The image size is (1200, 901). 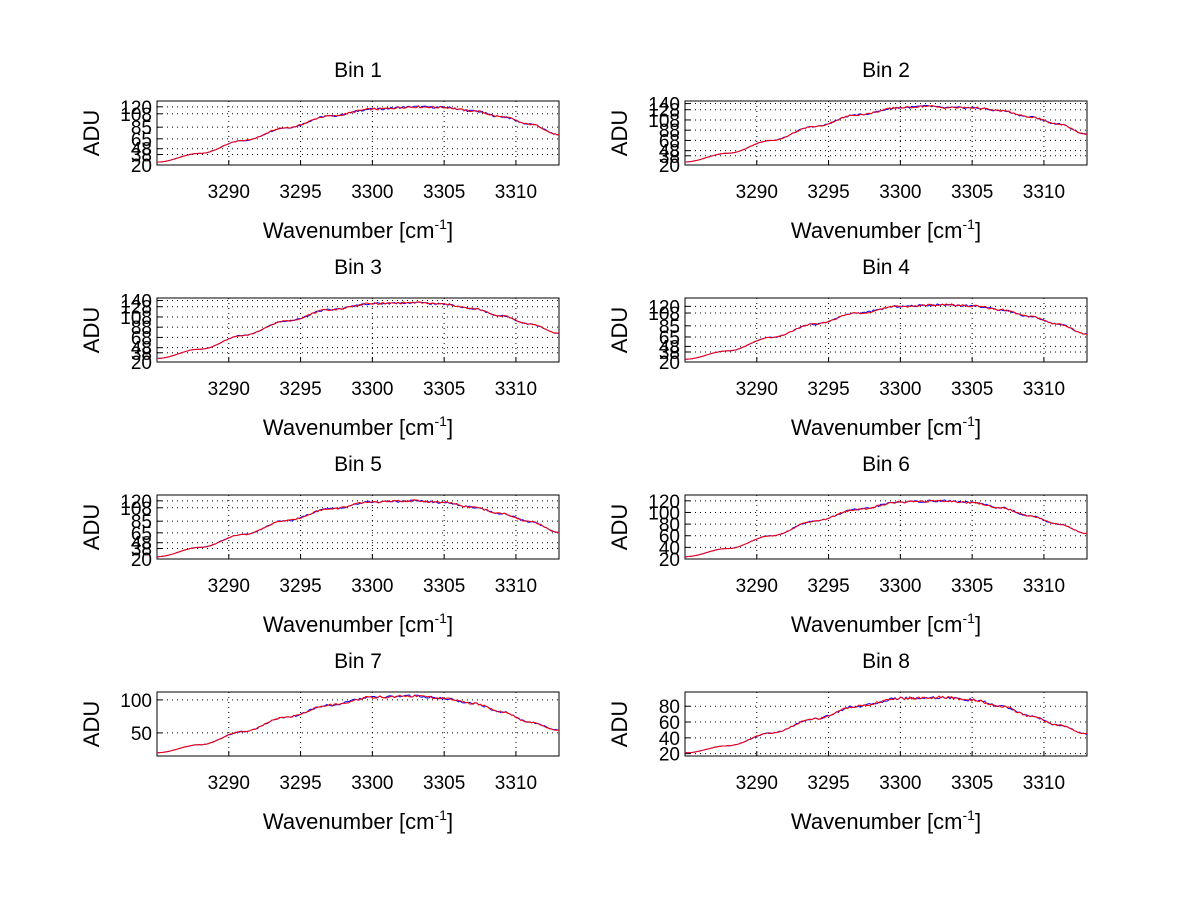 I want to click on subplot-title: Bin 7, so click(x=358, y=661).